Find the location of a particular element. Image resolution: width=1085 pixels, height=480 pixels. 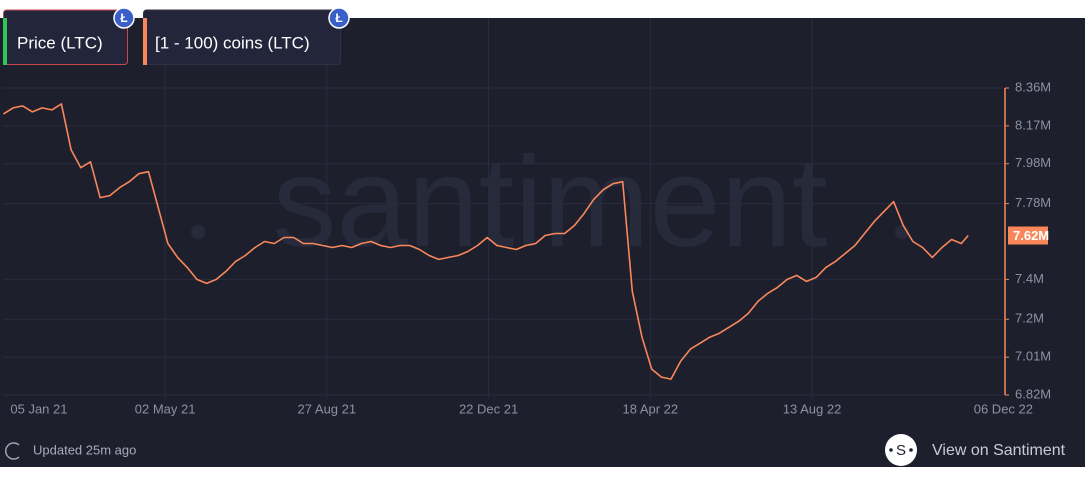

x-tick-label: 18 Apr 22 is located at coordinates (650, 408).